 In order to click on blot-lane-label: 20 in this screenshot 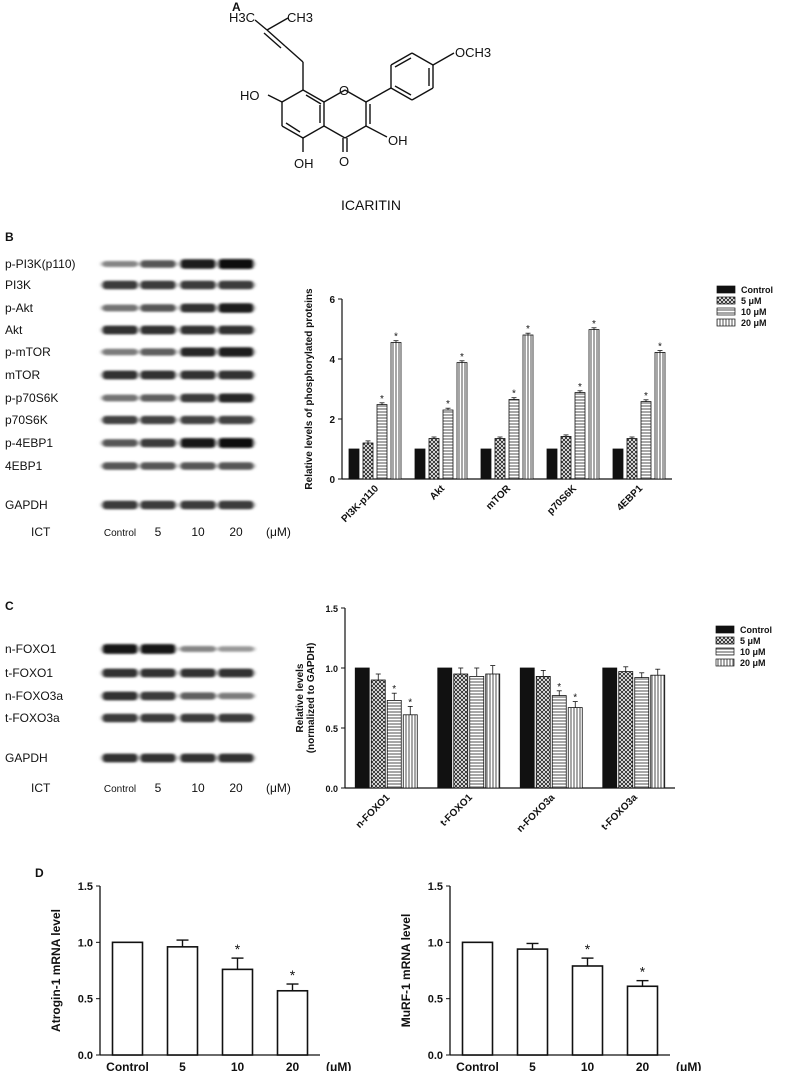, I will do `click(236, 788)`.